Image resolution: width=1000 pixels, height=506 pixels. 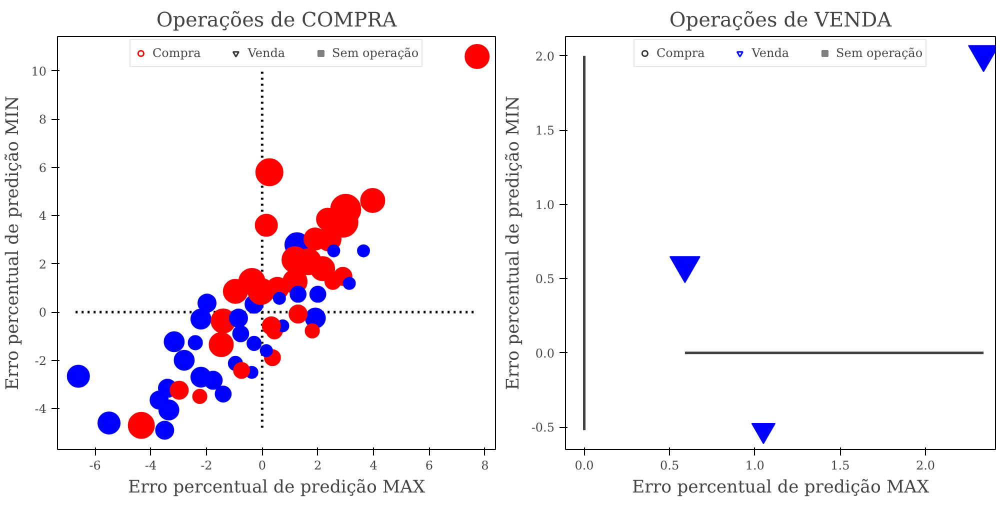 I want to click on y-tick-label: 6, so click(x=42, y=167).